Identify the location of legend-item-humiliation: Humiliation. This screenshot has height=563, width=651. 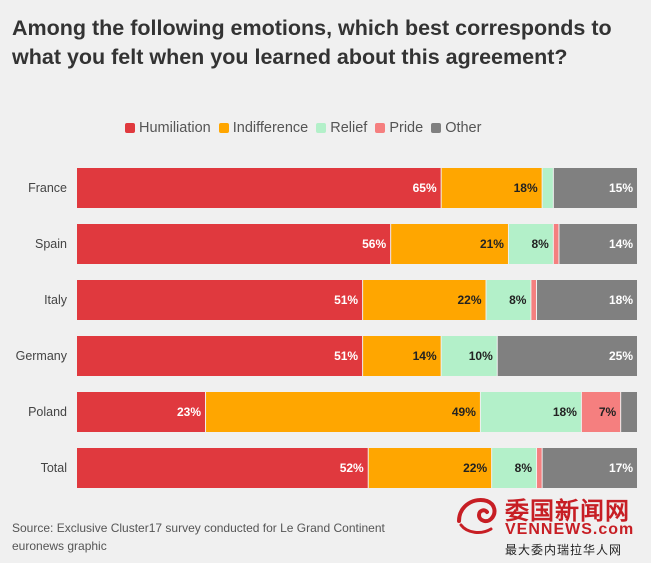
(168, 128).